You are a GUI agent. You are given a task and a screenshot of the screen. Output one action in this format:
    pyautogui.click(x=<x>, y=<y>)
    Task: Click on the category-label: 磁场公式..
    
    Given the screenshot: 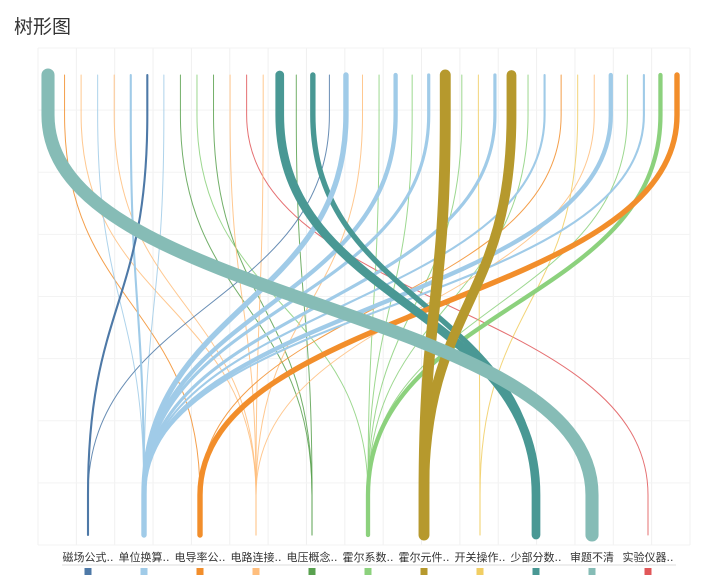 What is the action you would take?
    pyautogui.click(x=88, y=557)
    